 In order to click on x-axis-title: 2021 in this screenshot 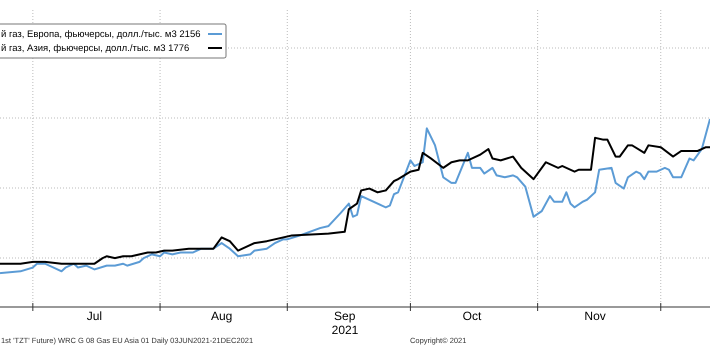, I will do `click(345, 330)`.